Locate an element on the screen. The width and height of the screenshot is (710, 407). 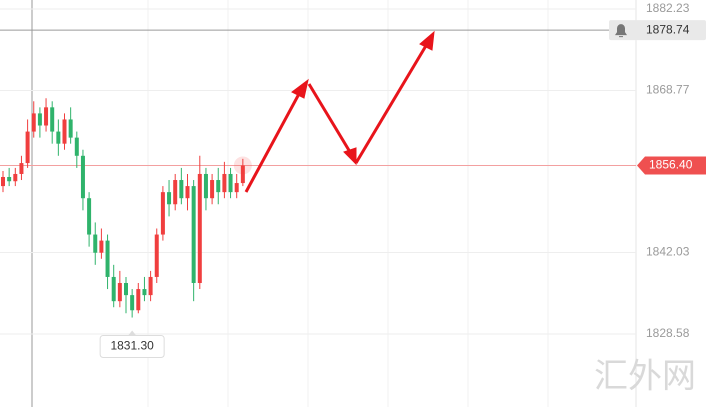
low-marker-label: 1831.30 is located at coordinates (132, 346).